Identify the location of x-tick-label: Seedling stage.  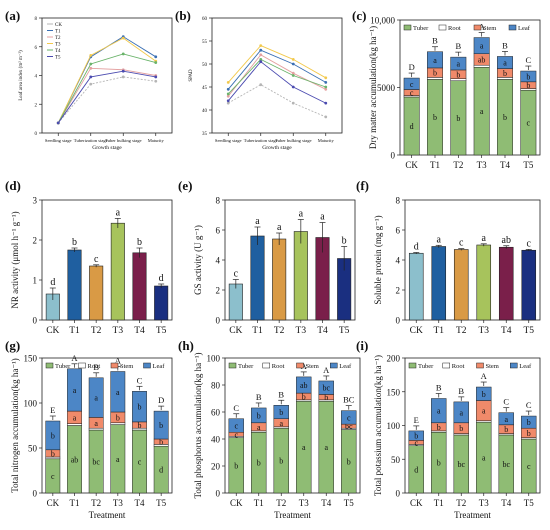
(58, 140).